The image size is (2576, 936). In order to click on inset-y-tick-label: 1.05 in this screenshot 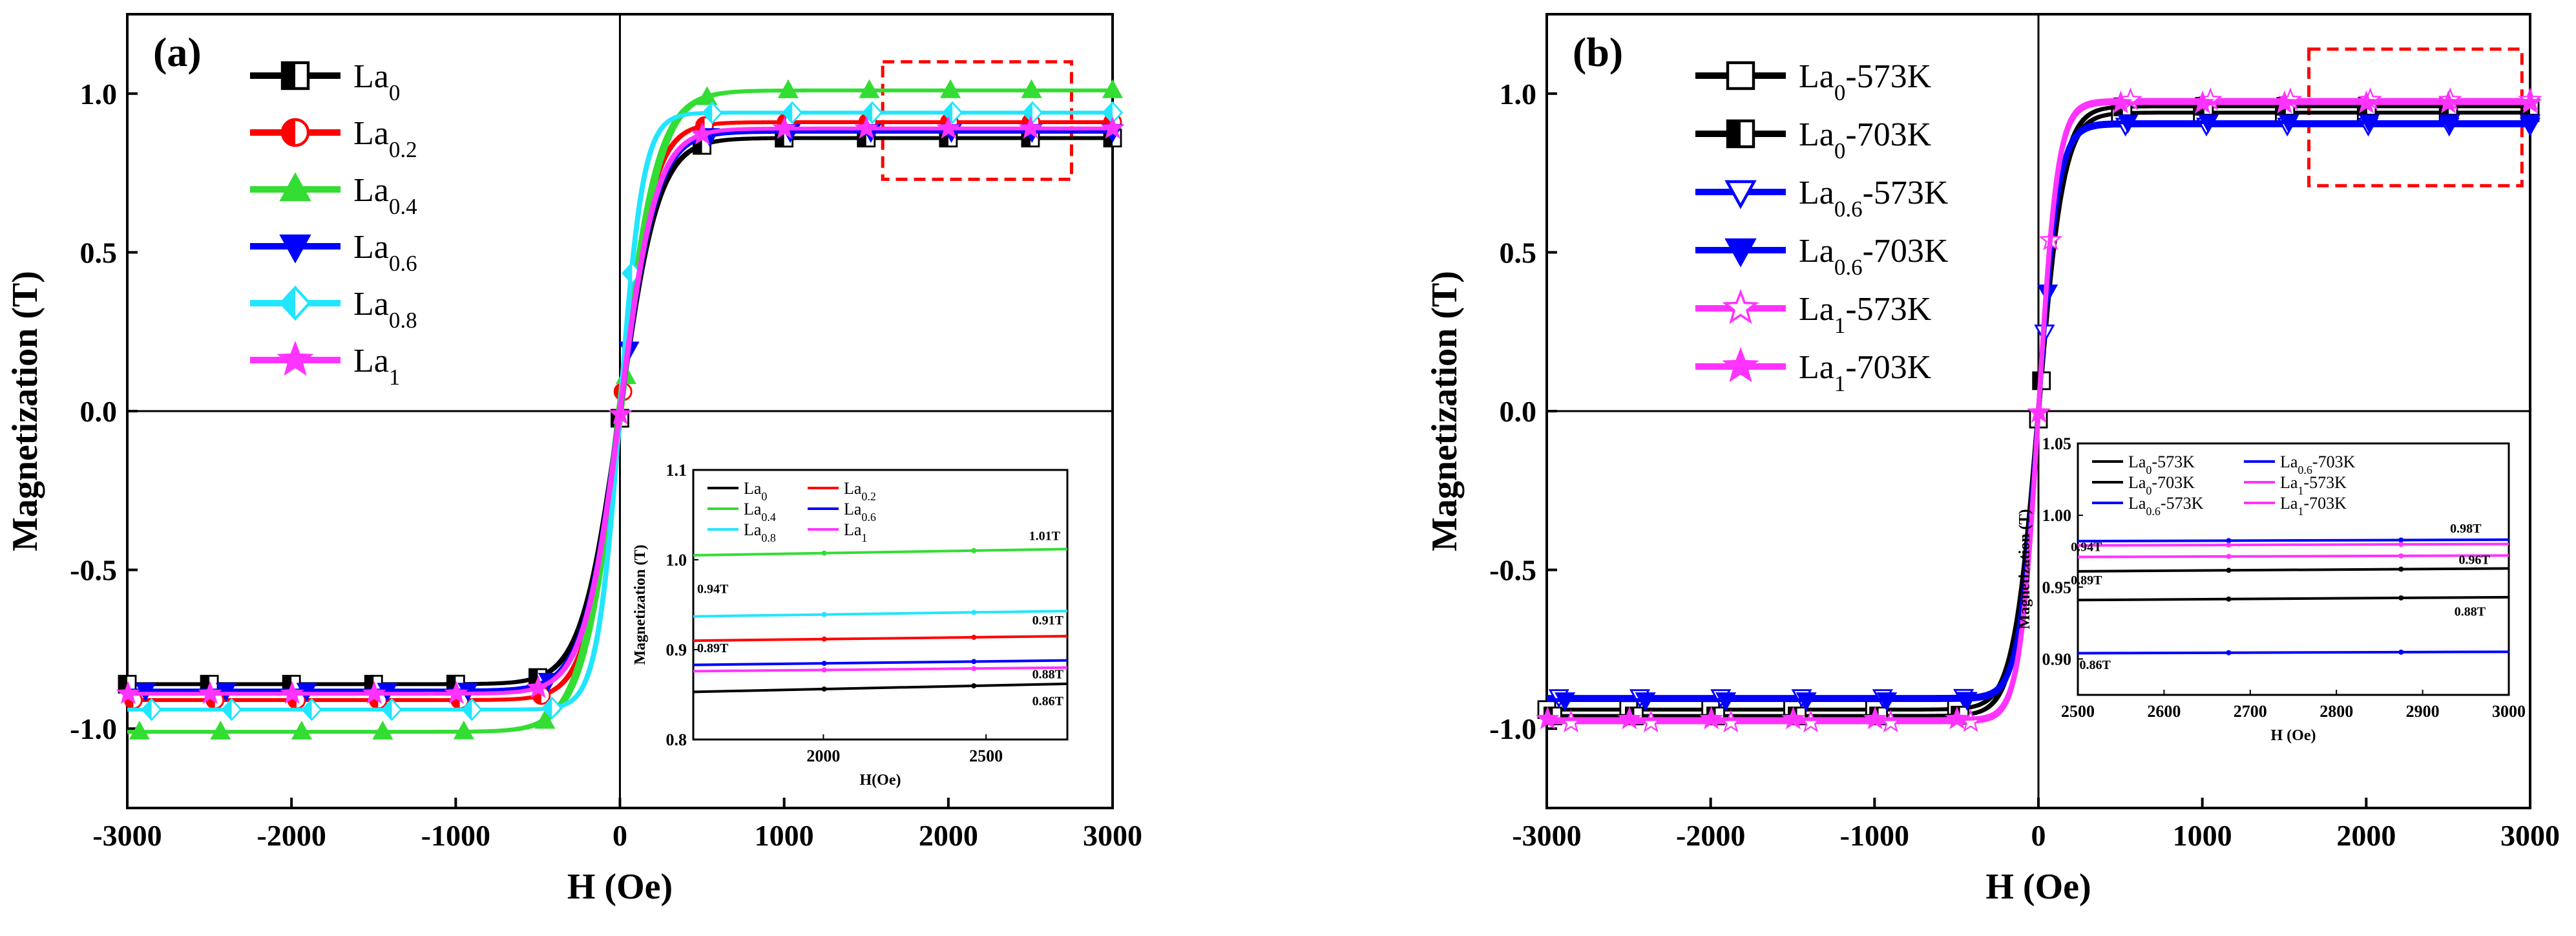, I will do `click(2057, 444)`.